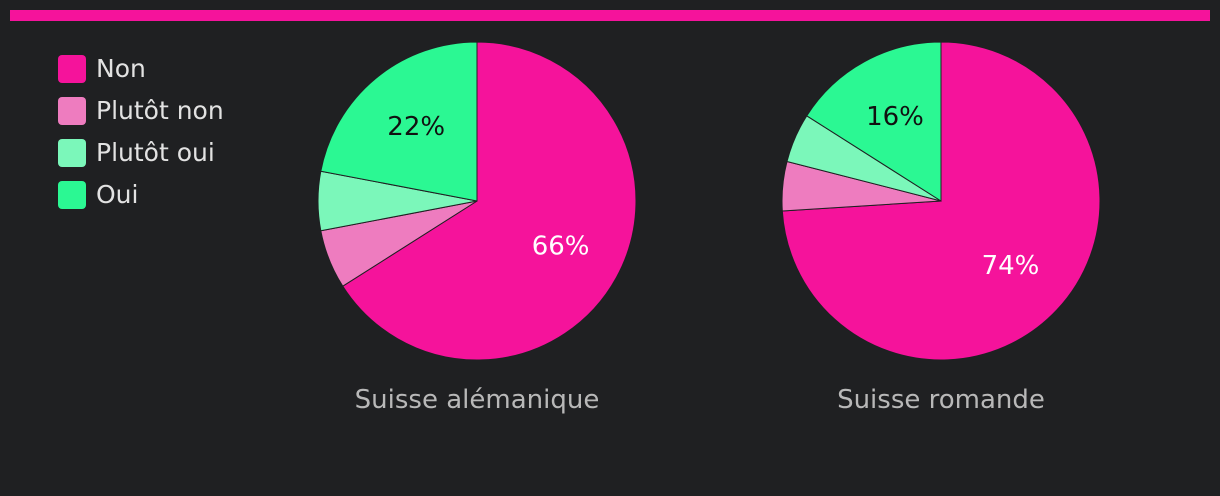 This screenshot has height=496, width=1220. I want to click on legend-label: Oui, so click(117, 194).